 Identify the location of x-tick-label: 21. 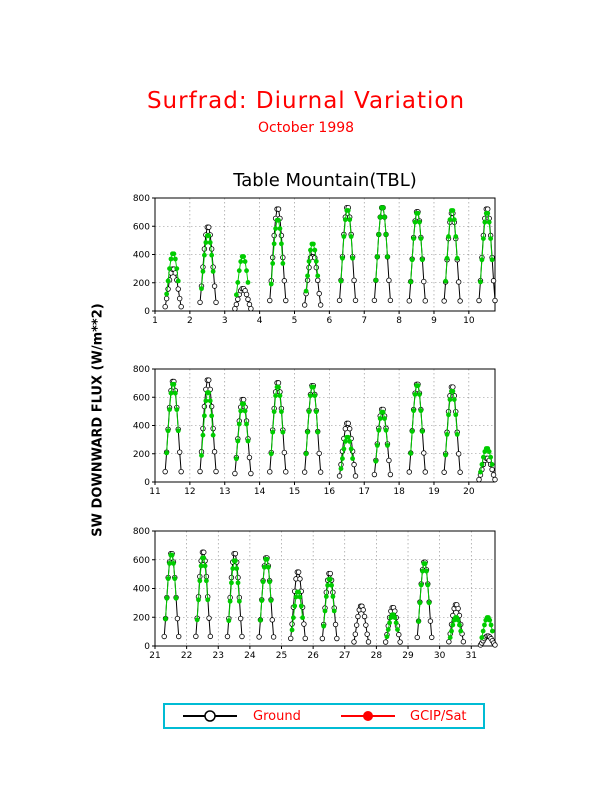
(154, 656).